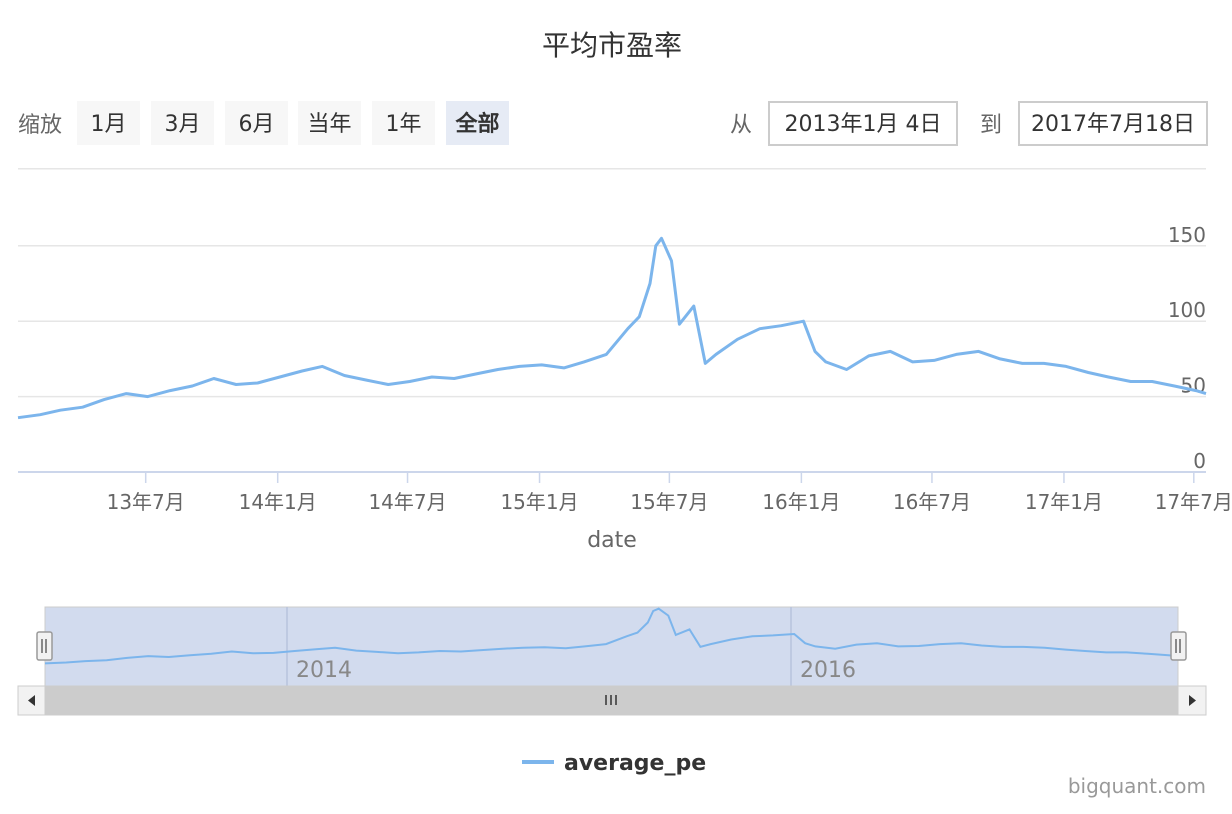 Image resolution: width=1232 pixels, height=814 pixels. I want to click on scrollbar, so click(612, 700).